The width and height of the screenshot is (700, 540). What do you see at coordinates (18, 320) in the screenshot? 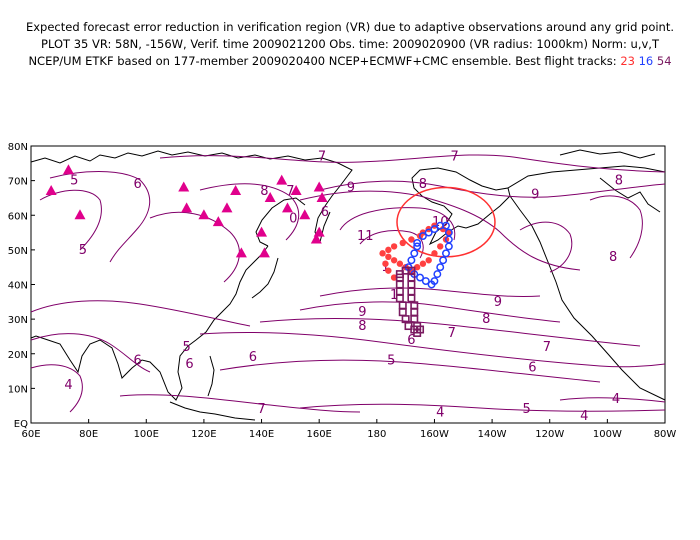
I see `lat-label: 30N` at bounding box center [18, 320].